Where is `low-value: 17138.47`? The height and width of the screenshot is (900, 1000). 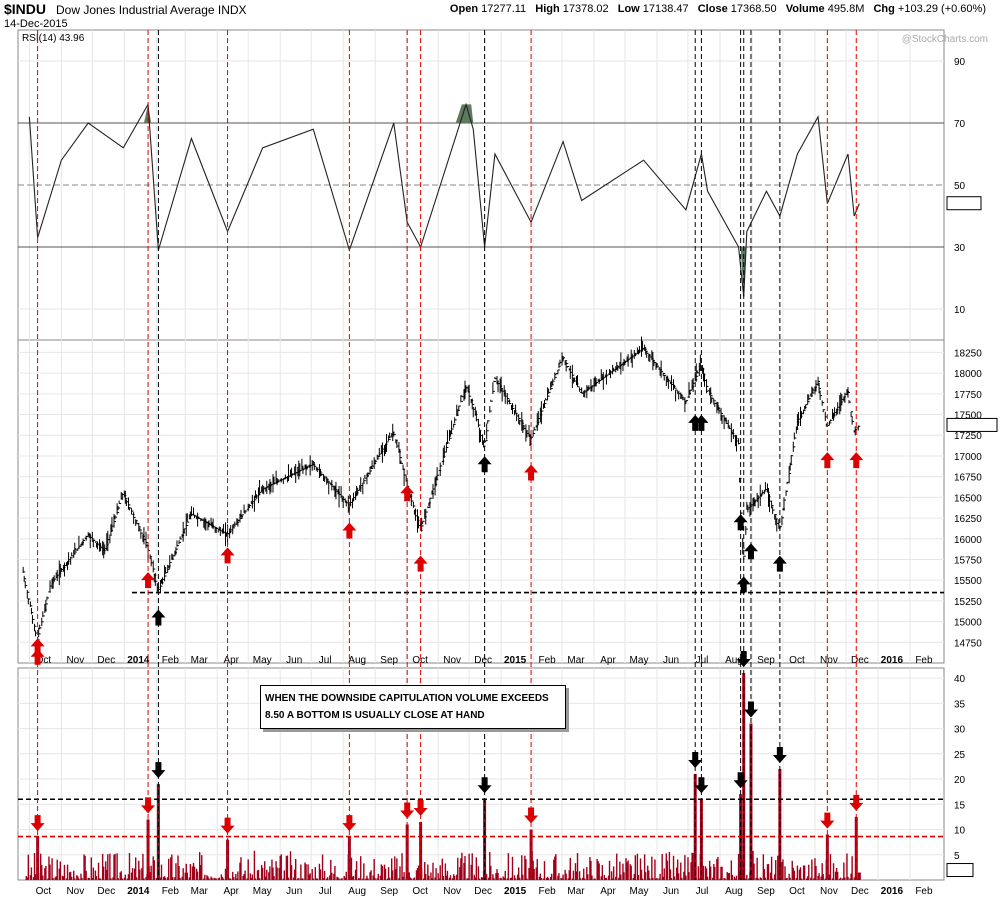 low-value: 17138.47 is located at coordinates (665, 9).